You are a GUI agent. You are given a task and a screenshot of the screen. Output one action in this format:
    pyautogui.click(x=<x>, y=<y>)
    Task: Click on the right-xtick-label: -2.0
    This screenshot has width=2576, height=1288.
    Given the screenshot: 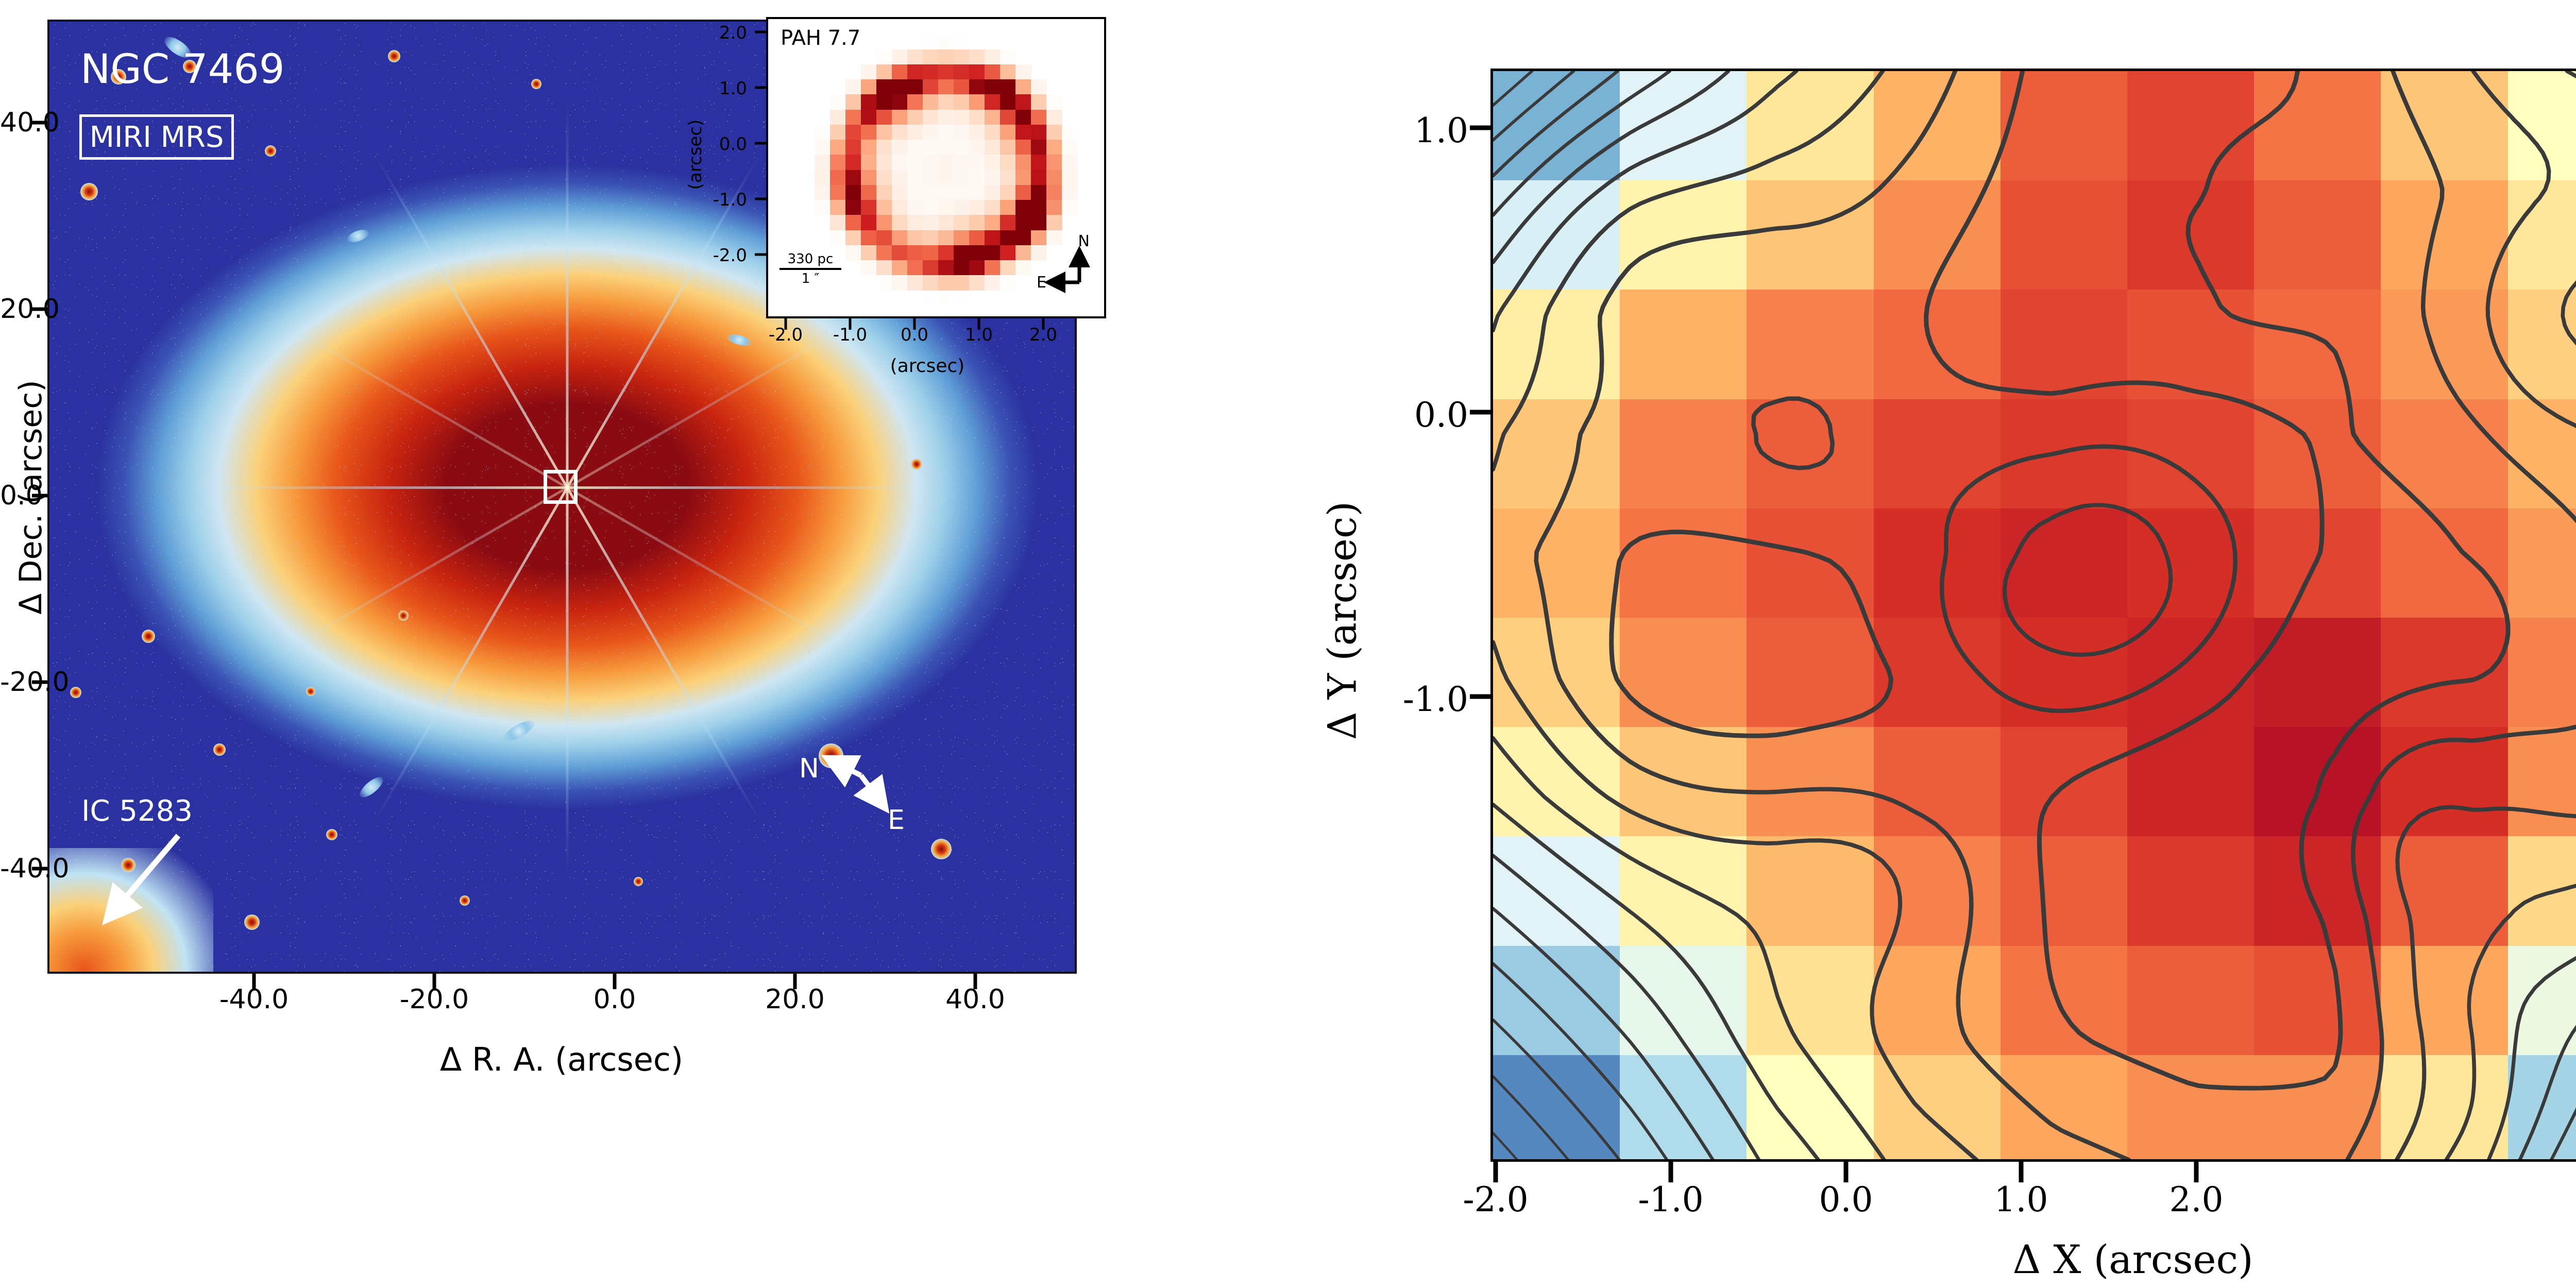 What is the action you would take?
    pyautogui.click(x=1496, y=1199)
    